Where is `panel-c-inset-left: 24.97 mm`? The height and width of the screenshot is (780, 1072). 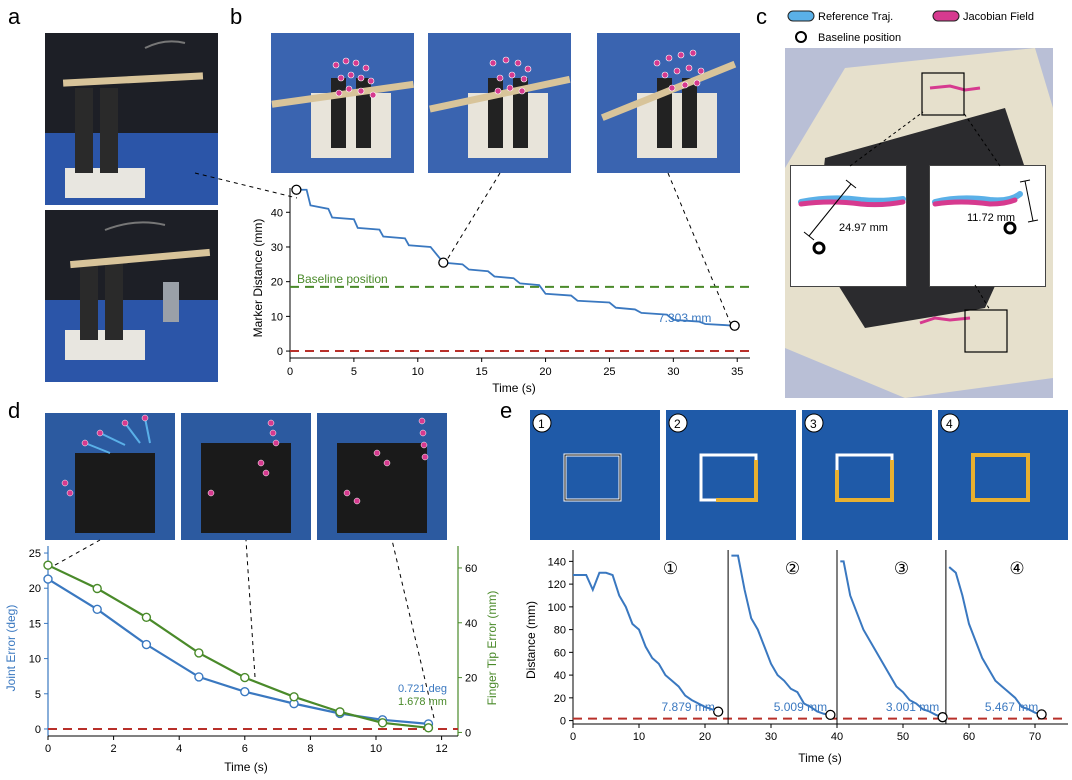
panel-c-inset-left: 24.97 mm is located at coordinates (848, 226).